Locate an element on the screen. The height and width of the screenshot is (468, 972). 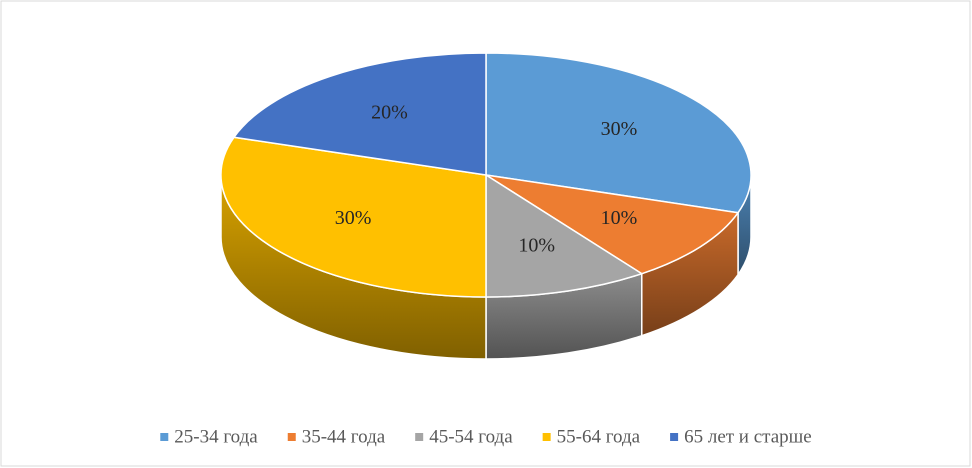
data-label: 20% is located at coordinates (389, 112).